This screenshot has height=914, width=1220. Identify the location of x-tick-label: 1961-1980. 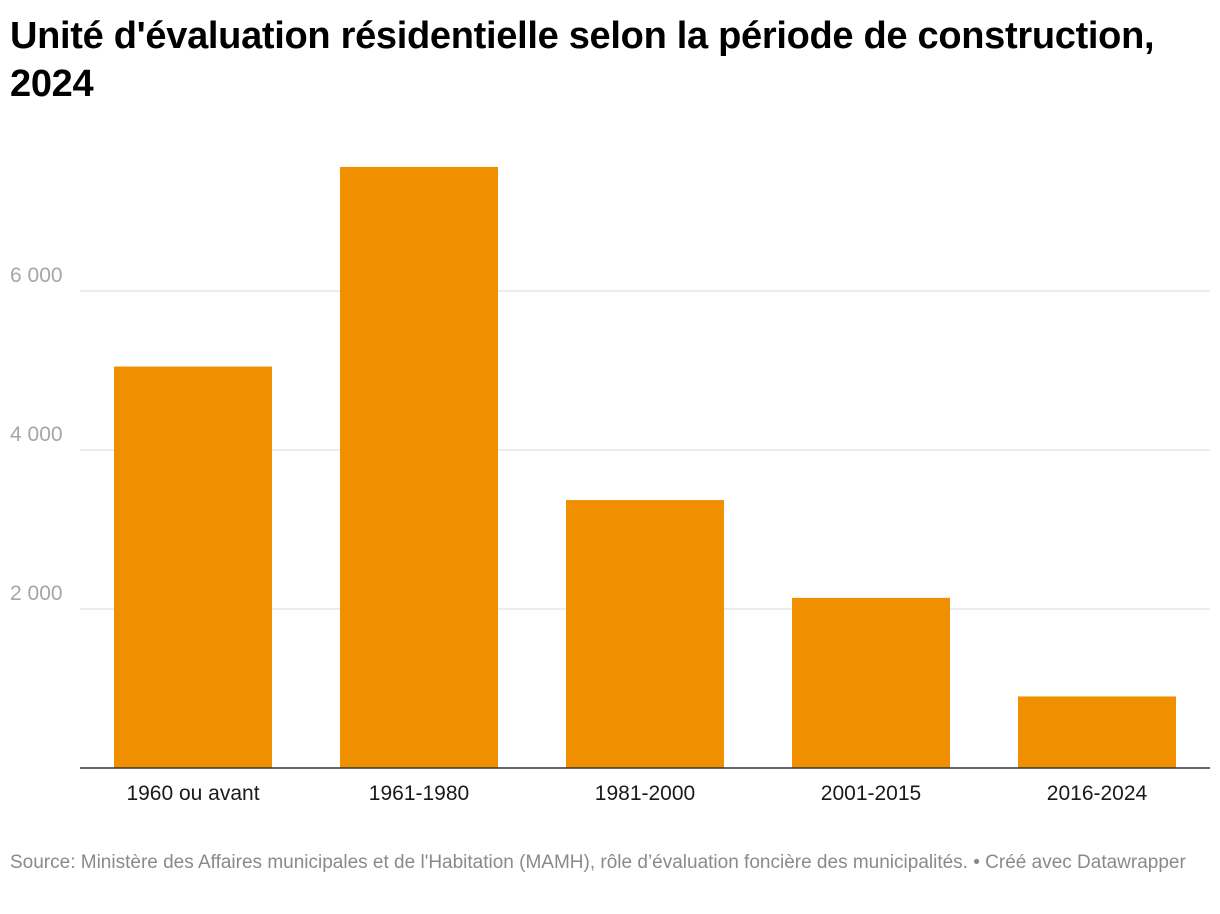
(419, 793).